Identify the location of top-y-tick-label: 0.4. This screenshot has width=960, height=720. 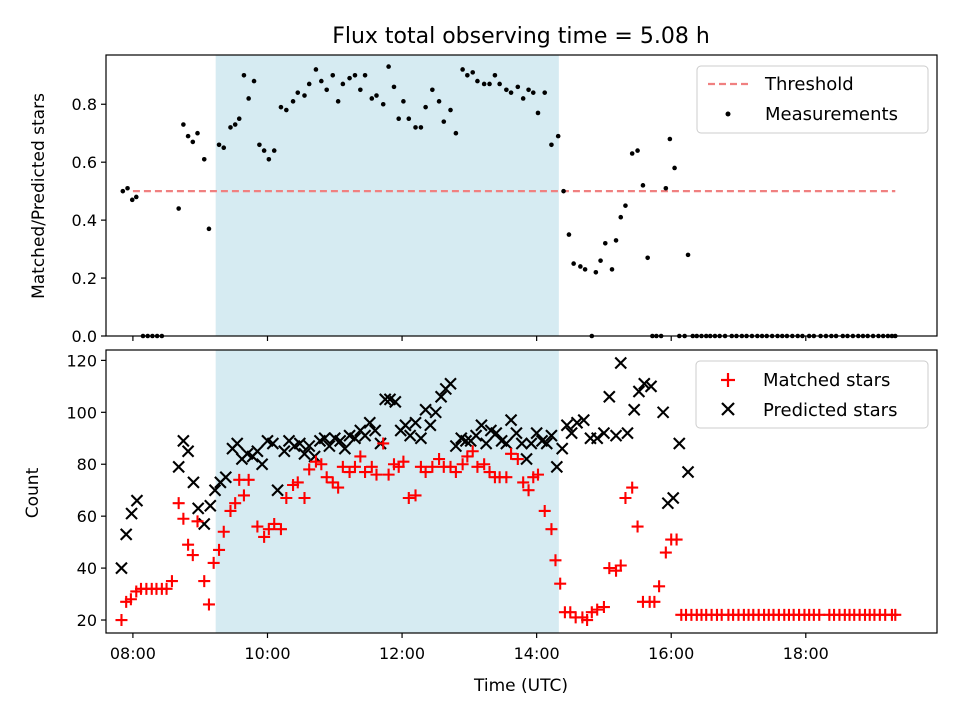
(84, 220).